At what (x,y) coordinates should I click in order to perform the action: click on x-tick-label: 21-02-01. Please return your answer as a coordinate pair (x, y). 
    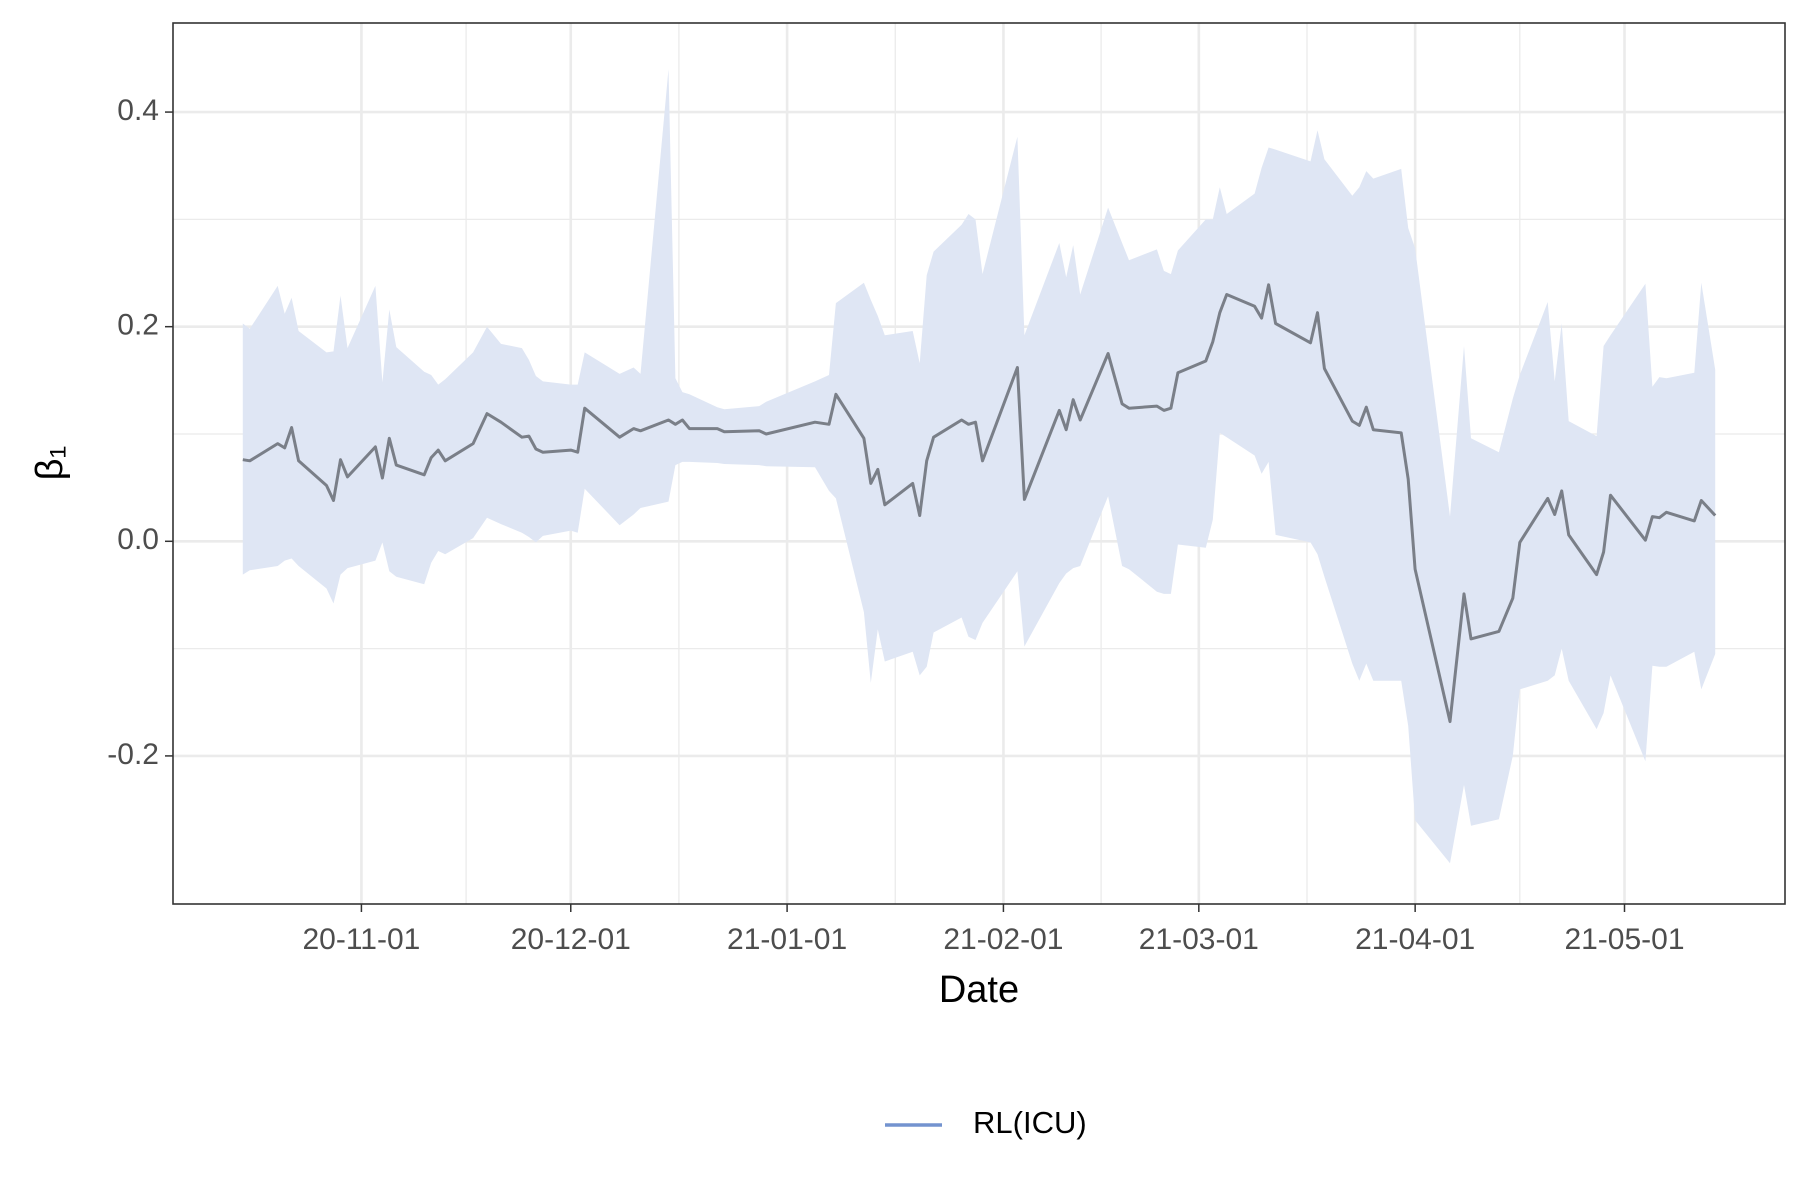
    Looking at the image, I should click on (1003, 939).